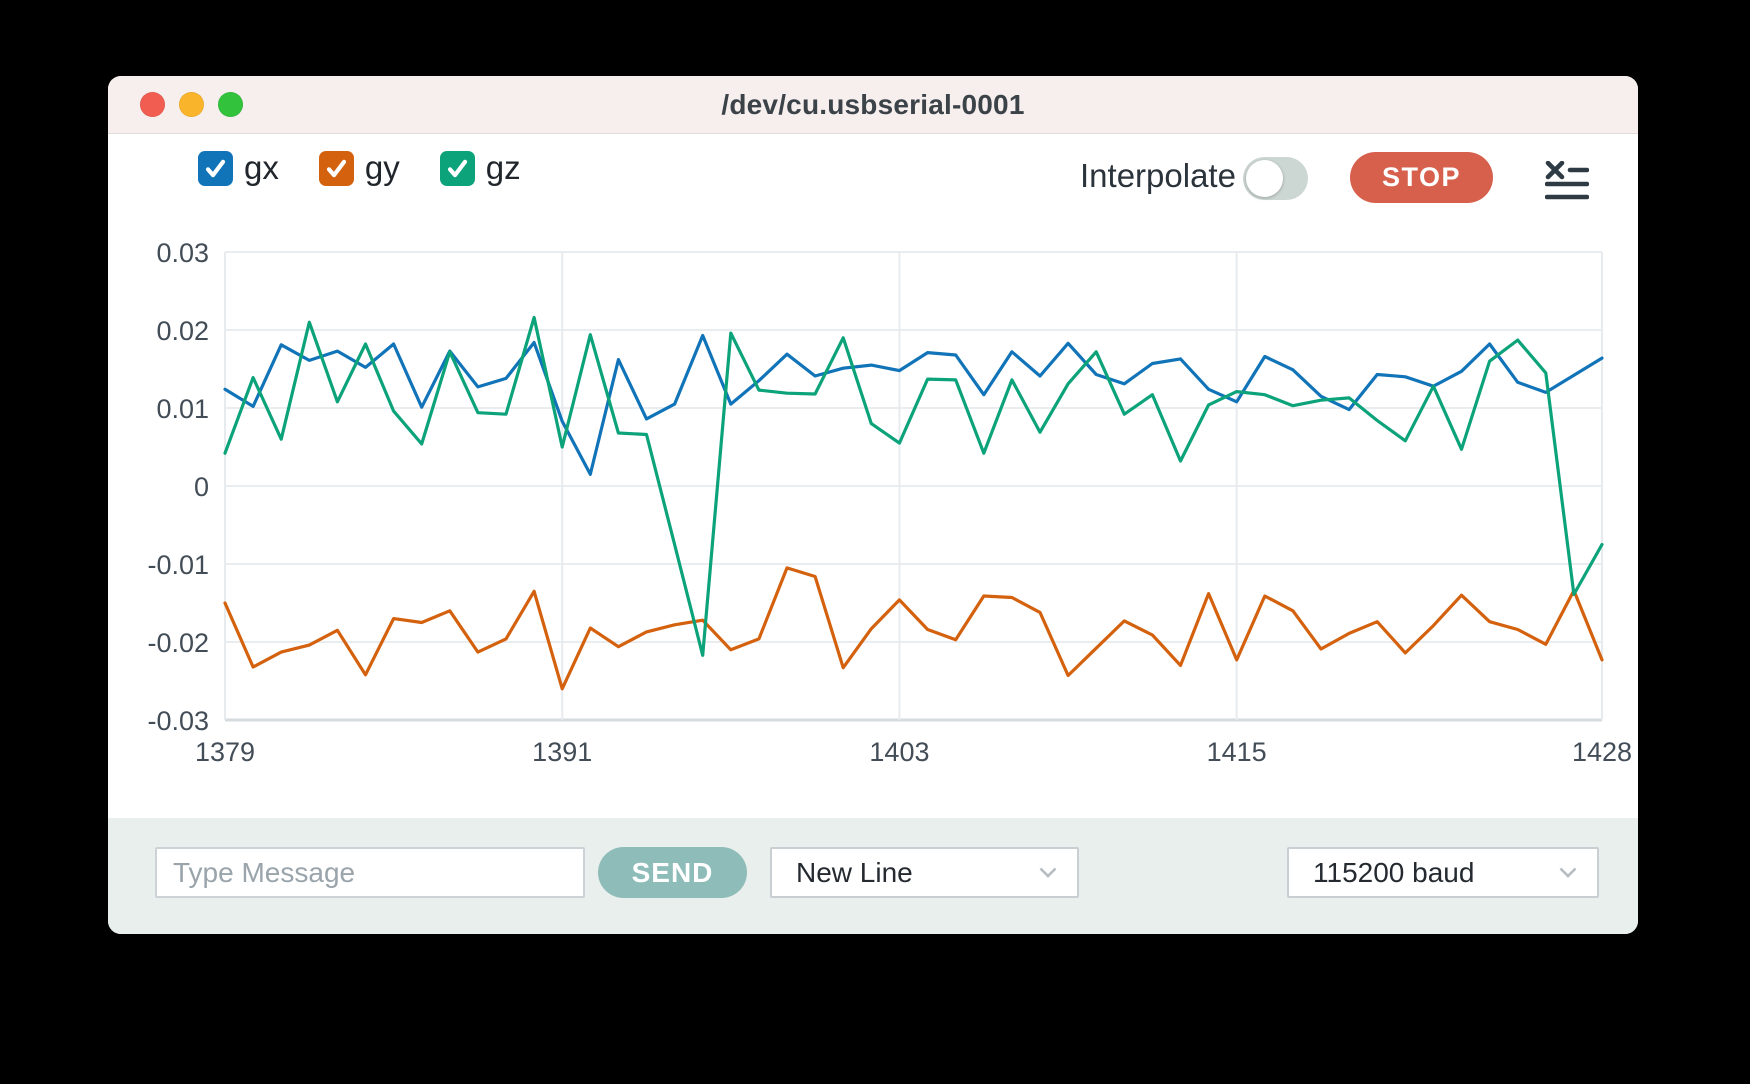 The width and height of the screenshot is (1750, 1084). I want to click on toggle-knob, so click(1264, 178).